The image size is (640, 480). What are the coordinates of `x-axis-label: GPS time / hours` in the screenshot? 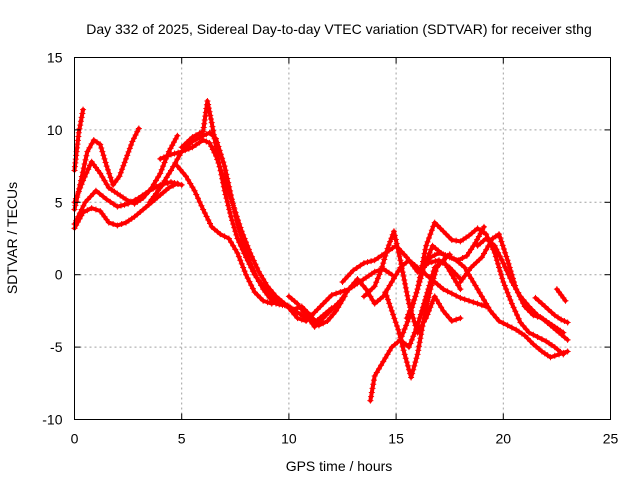 It's located at (339, 466).